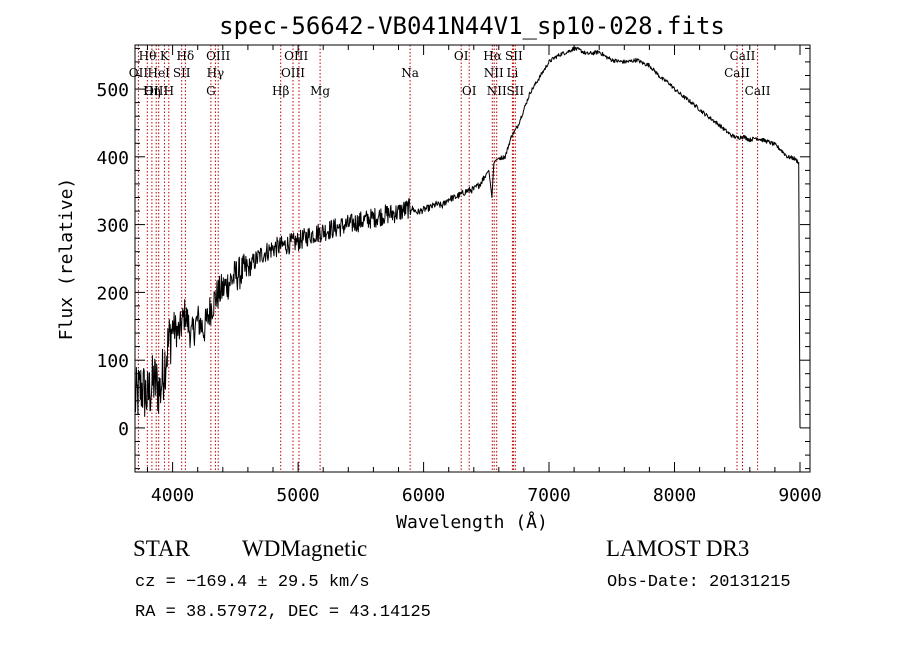  Describe the element at coordinates (699, 582) in the screenshot. I see `observation-date: Obs-Date: 20131215` at that location.